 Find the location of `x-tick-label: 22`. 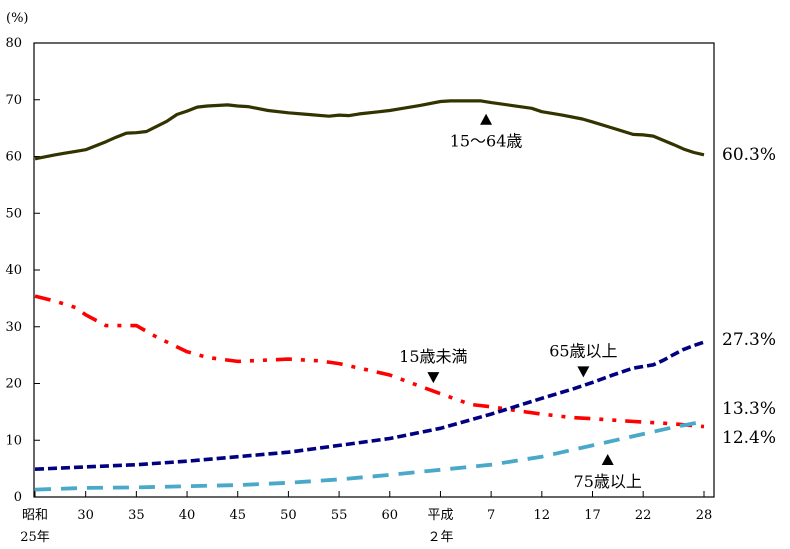

x-tick-label: 22 is located at coordinates (643, 515).